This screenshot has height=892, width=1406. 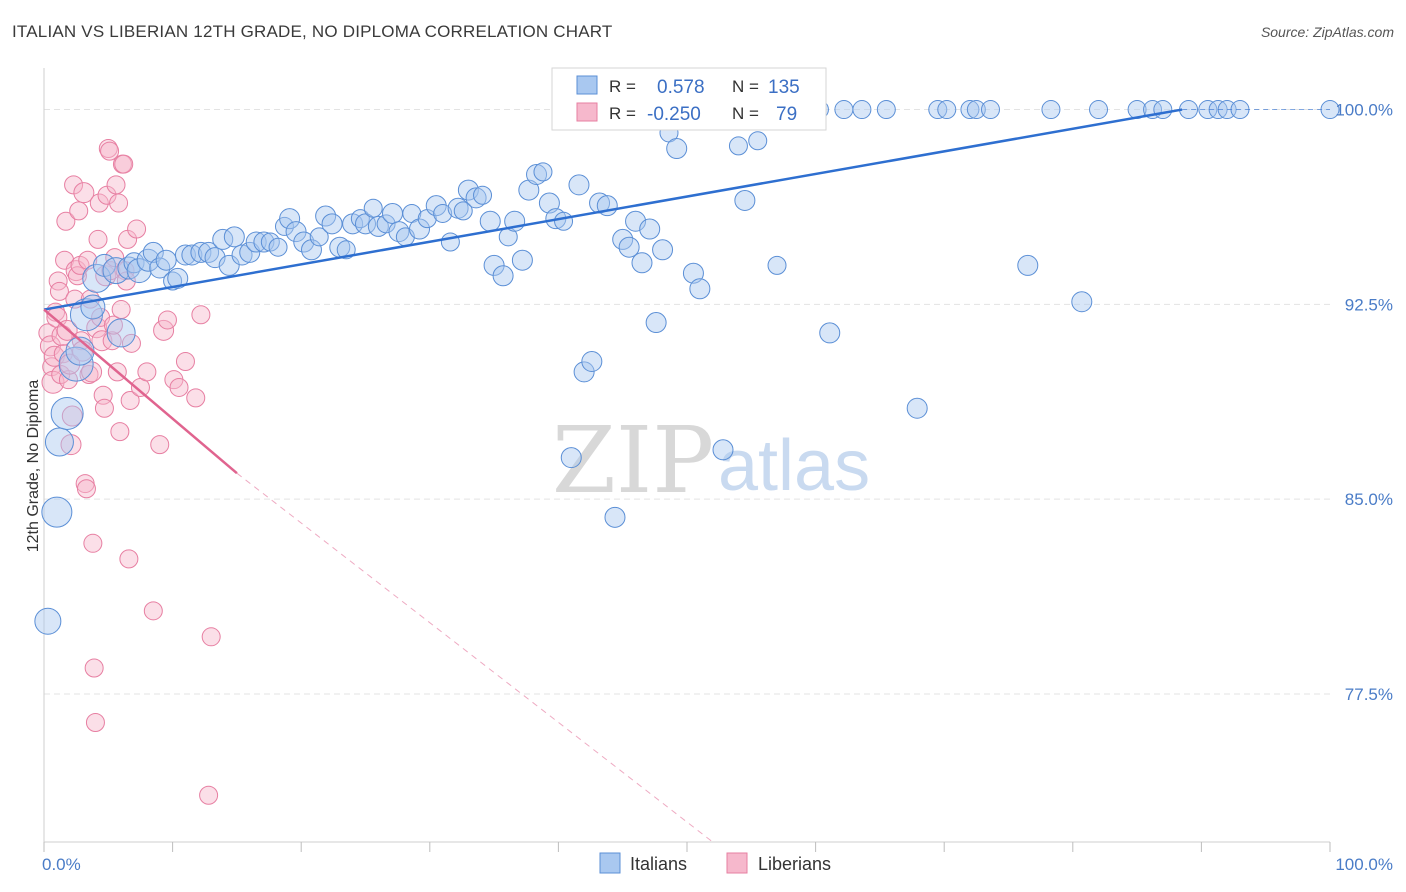 What do you see at coordinates (587, 112) in the screenshot?
I see `legend-swatch-liberians` at bounding box center [587, 112].